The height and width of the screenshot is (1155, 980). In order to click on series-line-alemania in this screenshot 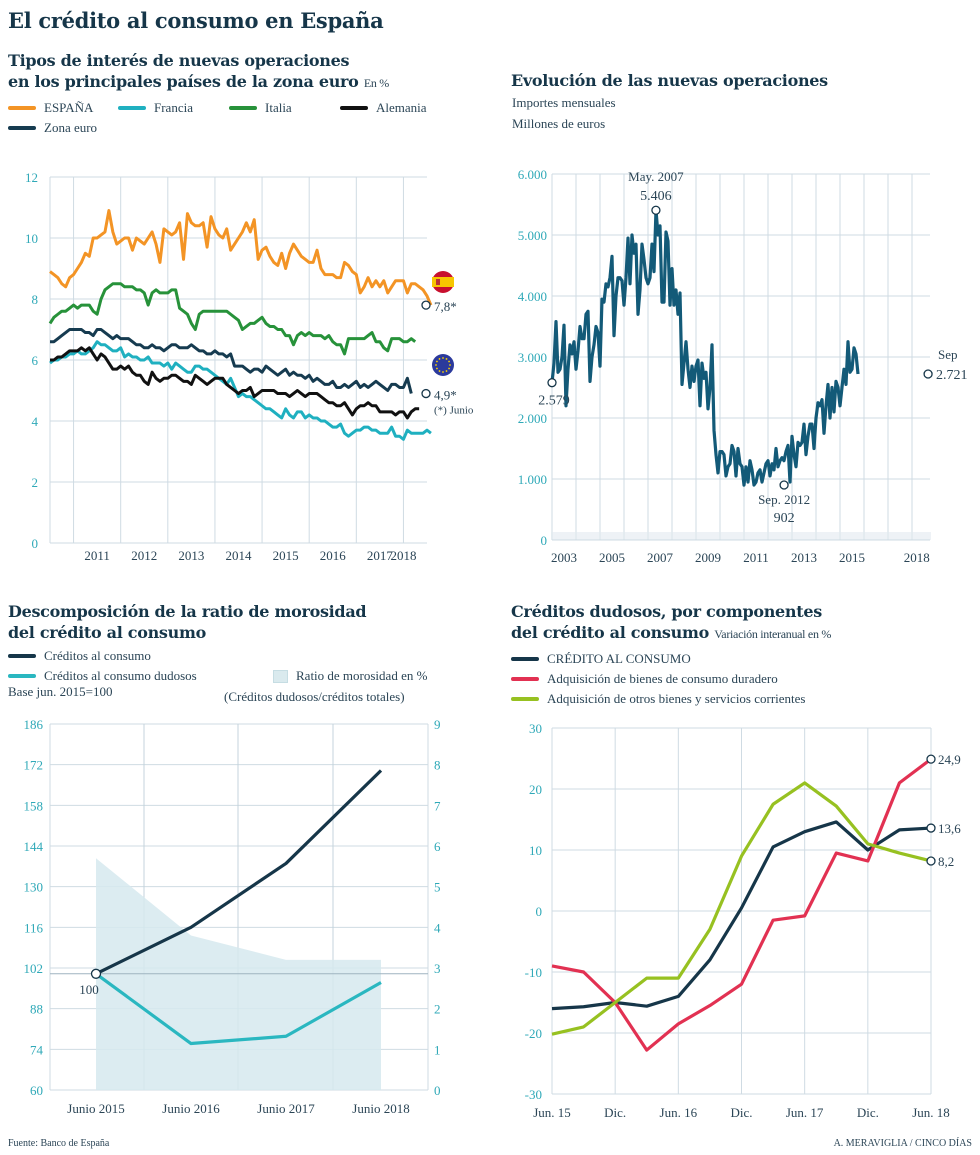, I will do `click(235, 383)`.